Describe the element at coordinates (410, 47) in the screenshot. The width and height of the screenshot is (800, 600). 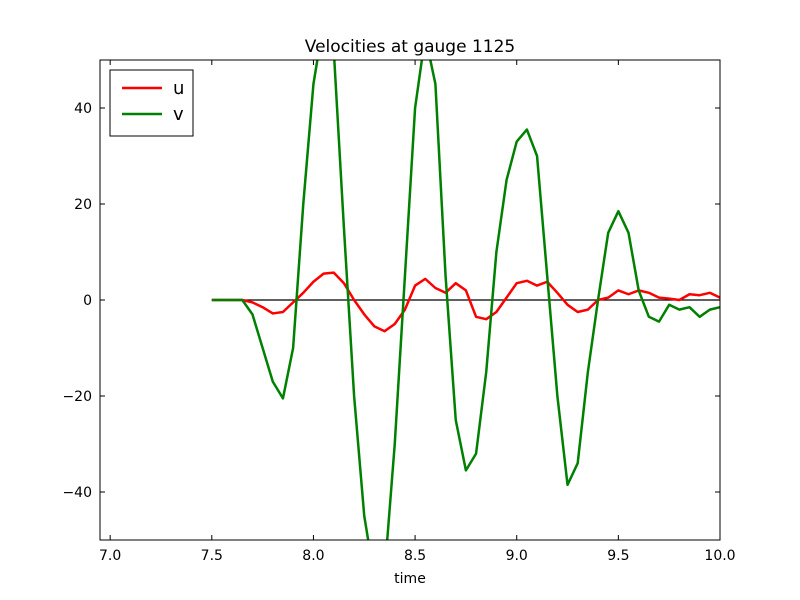
I see `chart-title: Velocities at gauge 1125` at that location.